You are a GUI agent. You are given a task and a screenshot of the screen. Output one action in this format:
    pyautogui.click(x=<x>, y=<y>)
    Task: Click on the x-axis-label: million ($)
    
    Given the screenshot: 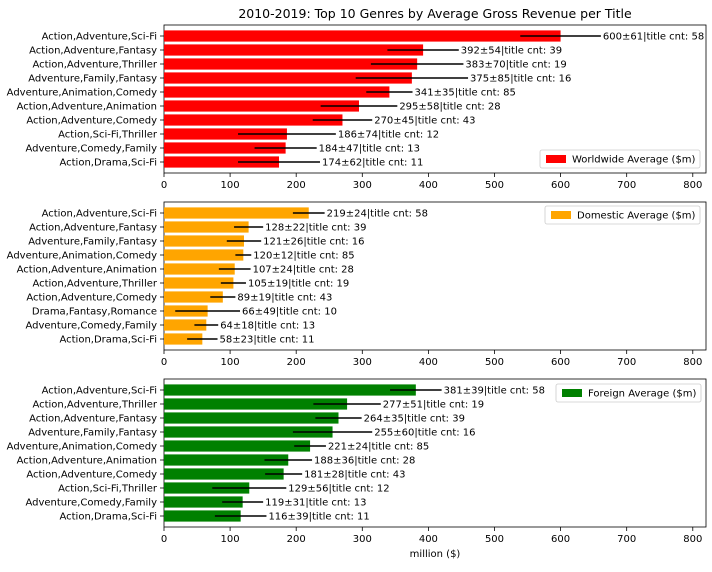 What is the action you would take?
    pyautogui.click(x=435, y=554)
    